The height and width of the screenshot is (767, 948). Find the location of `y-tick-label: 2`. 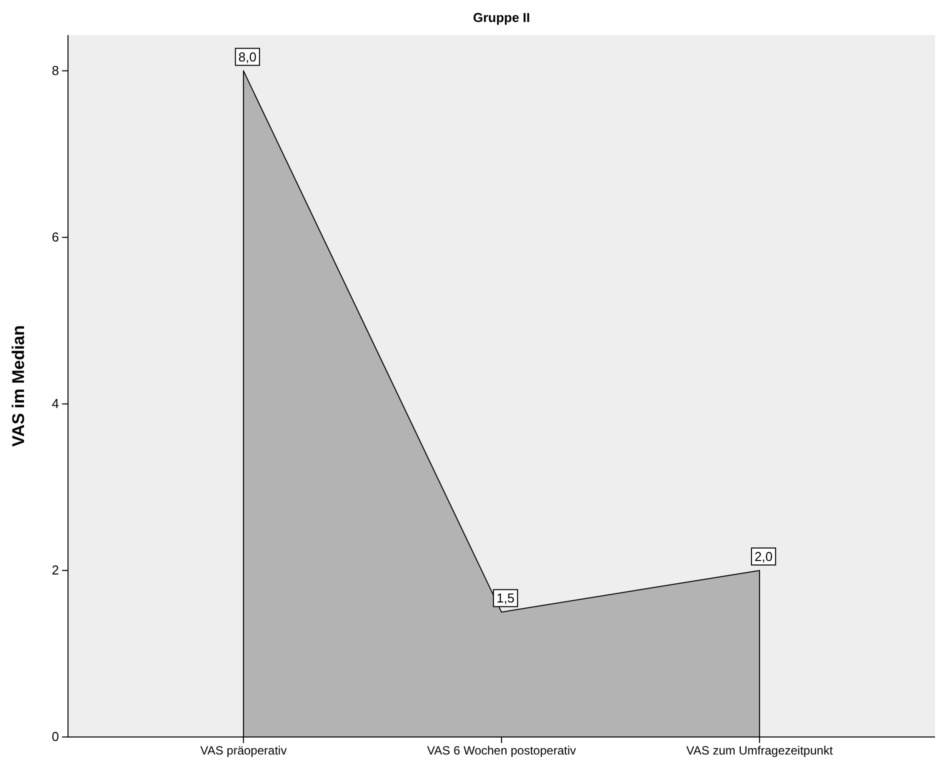

y-tick-label: 2 is located at coordinates (55, 570).